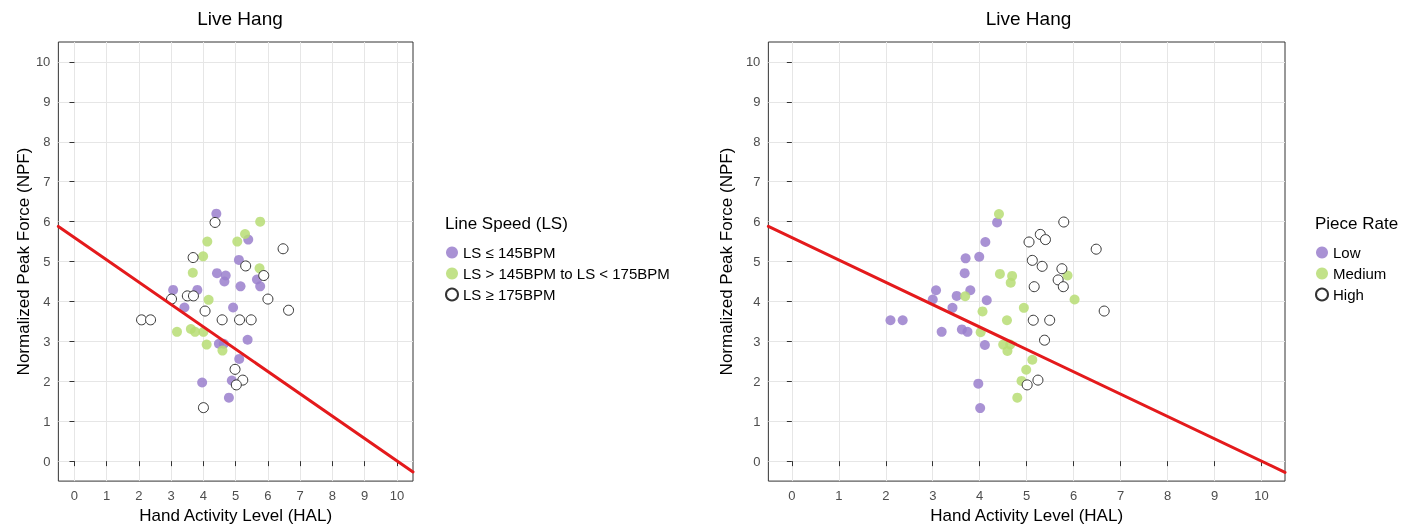 Image resolution: width=1417 pixels, height=529 pixels. I want to click on legend-label: Medium, so click(1360, 273).